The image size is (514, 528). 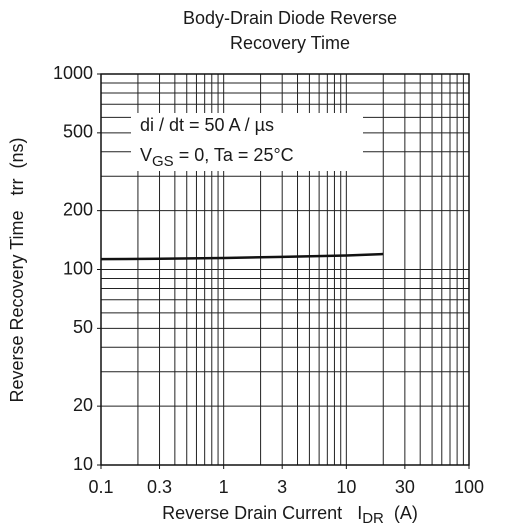 I want to click on x-axis-label: (A), so click(x=401, y=513).